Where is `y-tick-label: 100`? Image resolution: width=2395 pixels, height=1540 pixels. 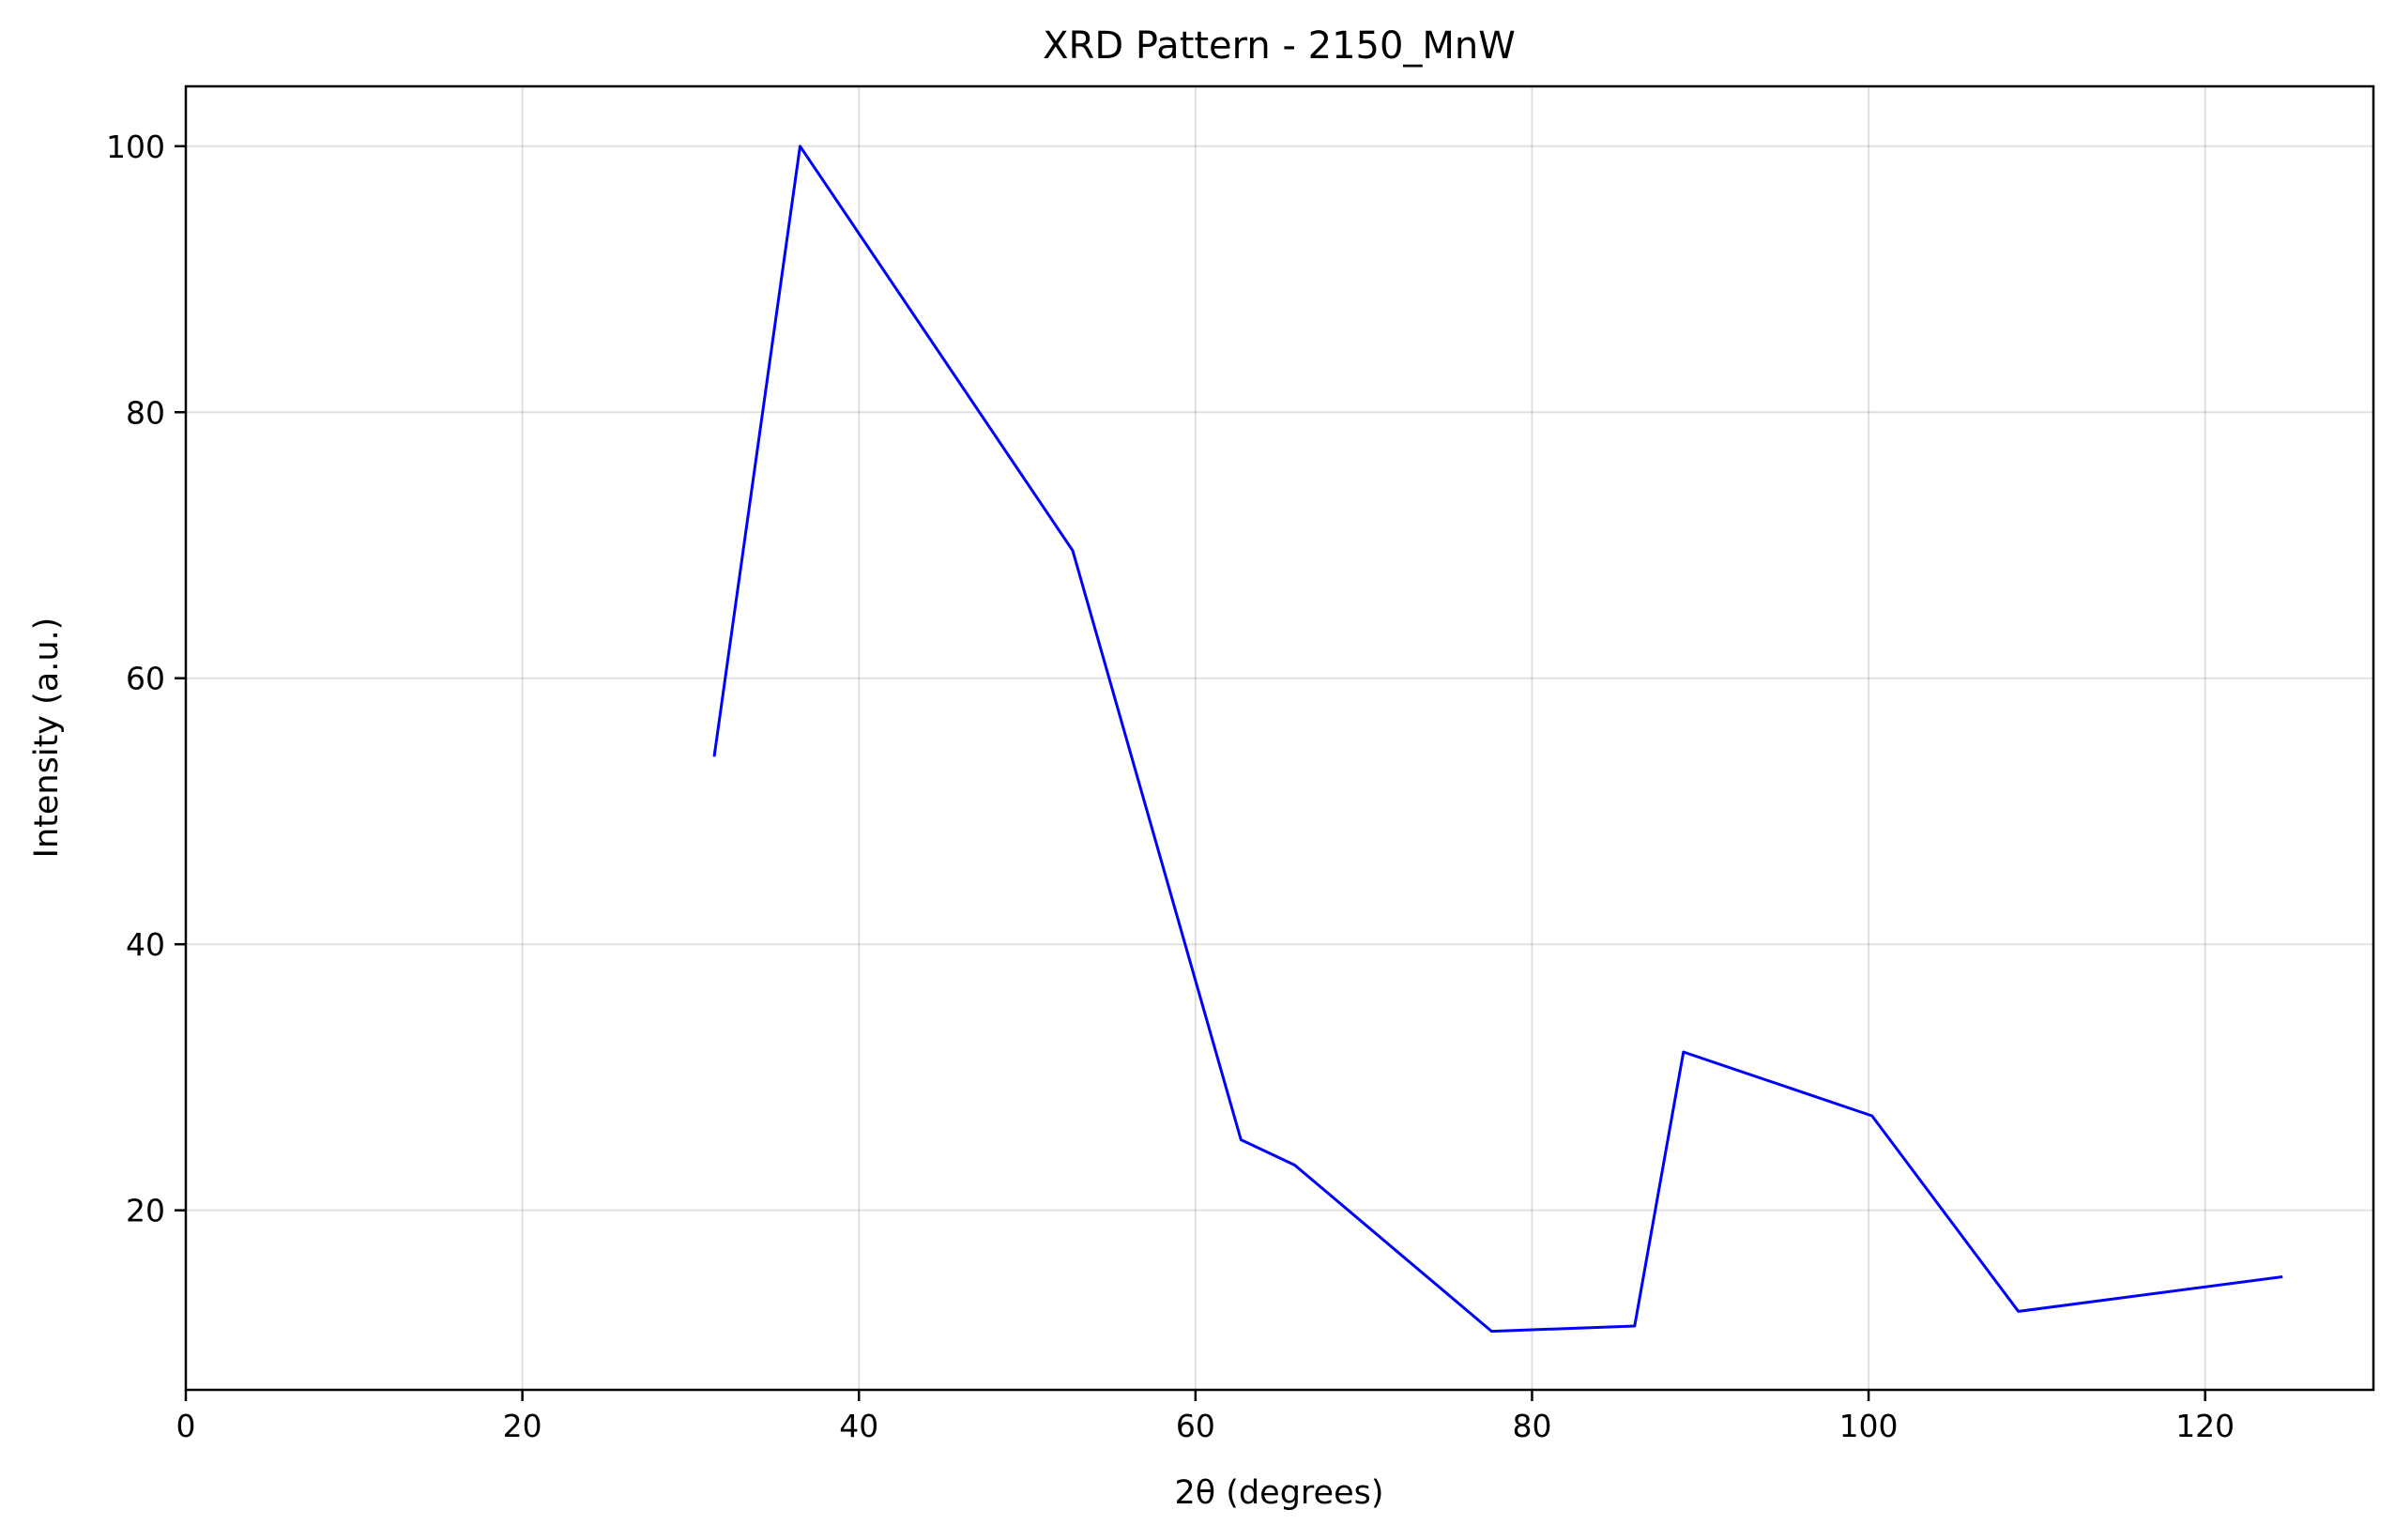
y-tick-label: 100 is located at coordinates (135, 147).